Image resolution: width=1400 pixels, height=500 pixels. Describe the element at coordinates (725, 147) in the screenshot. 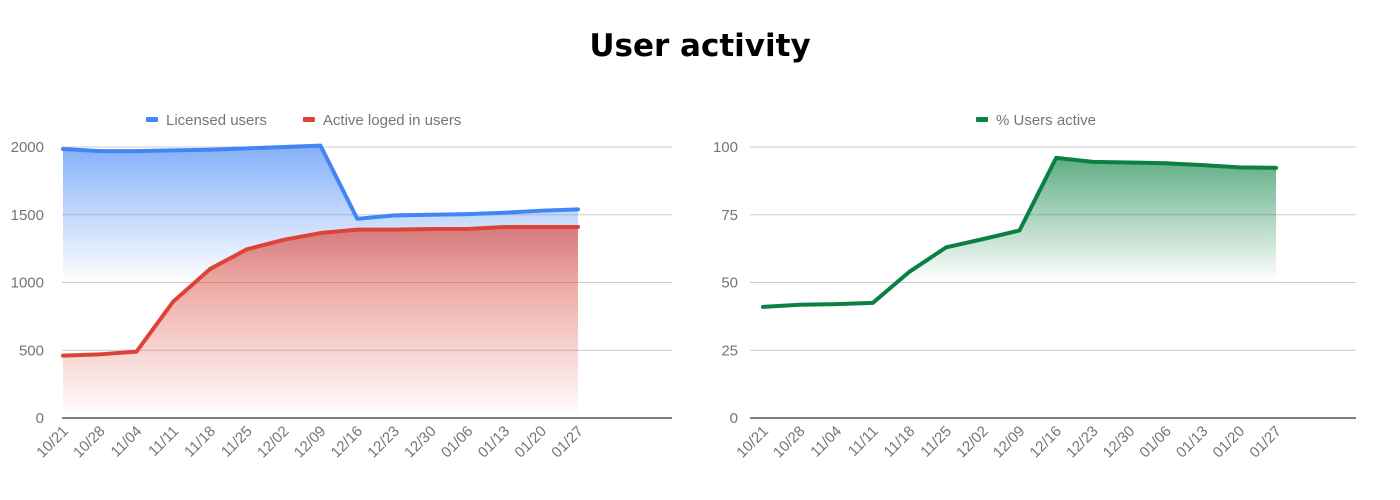

I see `y-tick-label: 100` at that location.